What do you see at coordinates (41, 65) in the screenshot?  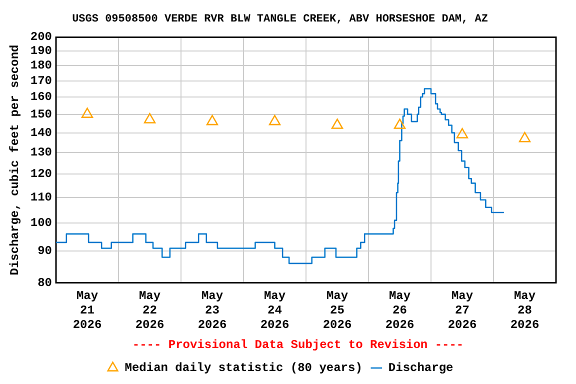 I see `y-tick-label: 180` at bounding box center [41, 65].